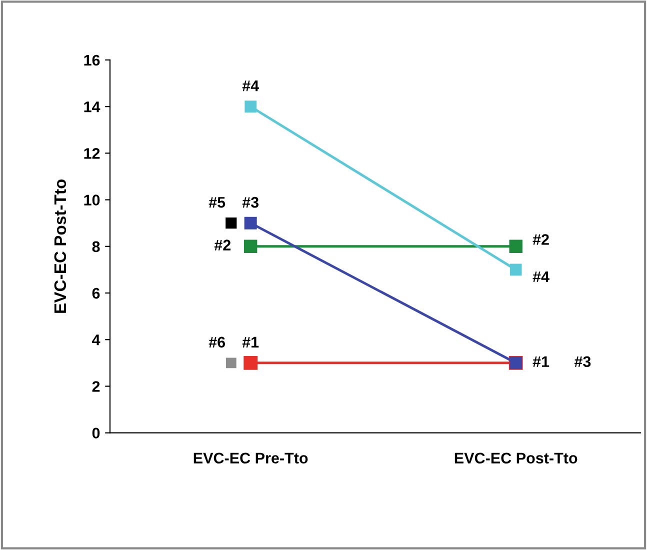 Image resolution: width=647 pixels, height=550 pixels. I want to click on y-tick-label: 8, so click(96, 246).